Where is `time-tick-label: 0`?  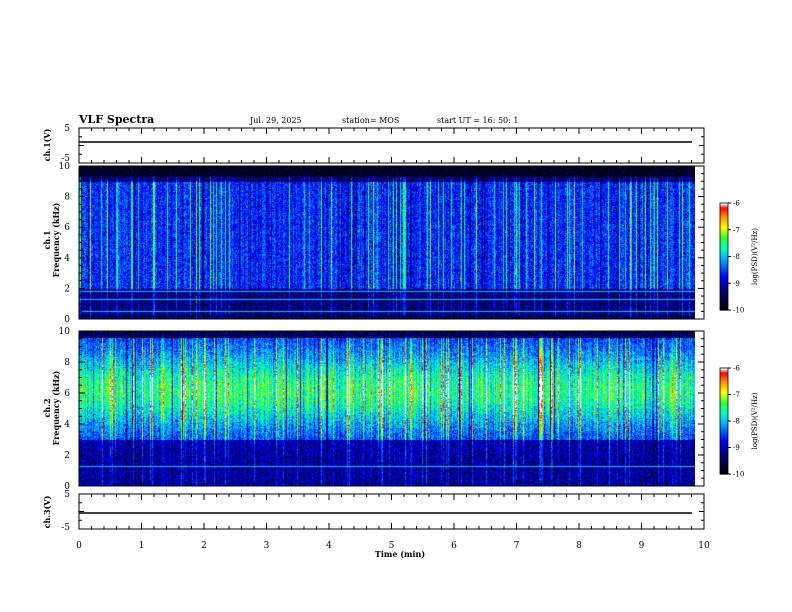 time-tick-label: 0 is located at coordinates (79, 546).